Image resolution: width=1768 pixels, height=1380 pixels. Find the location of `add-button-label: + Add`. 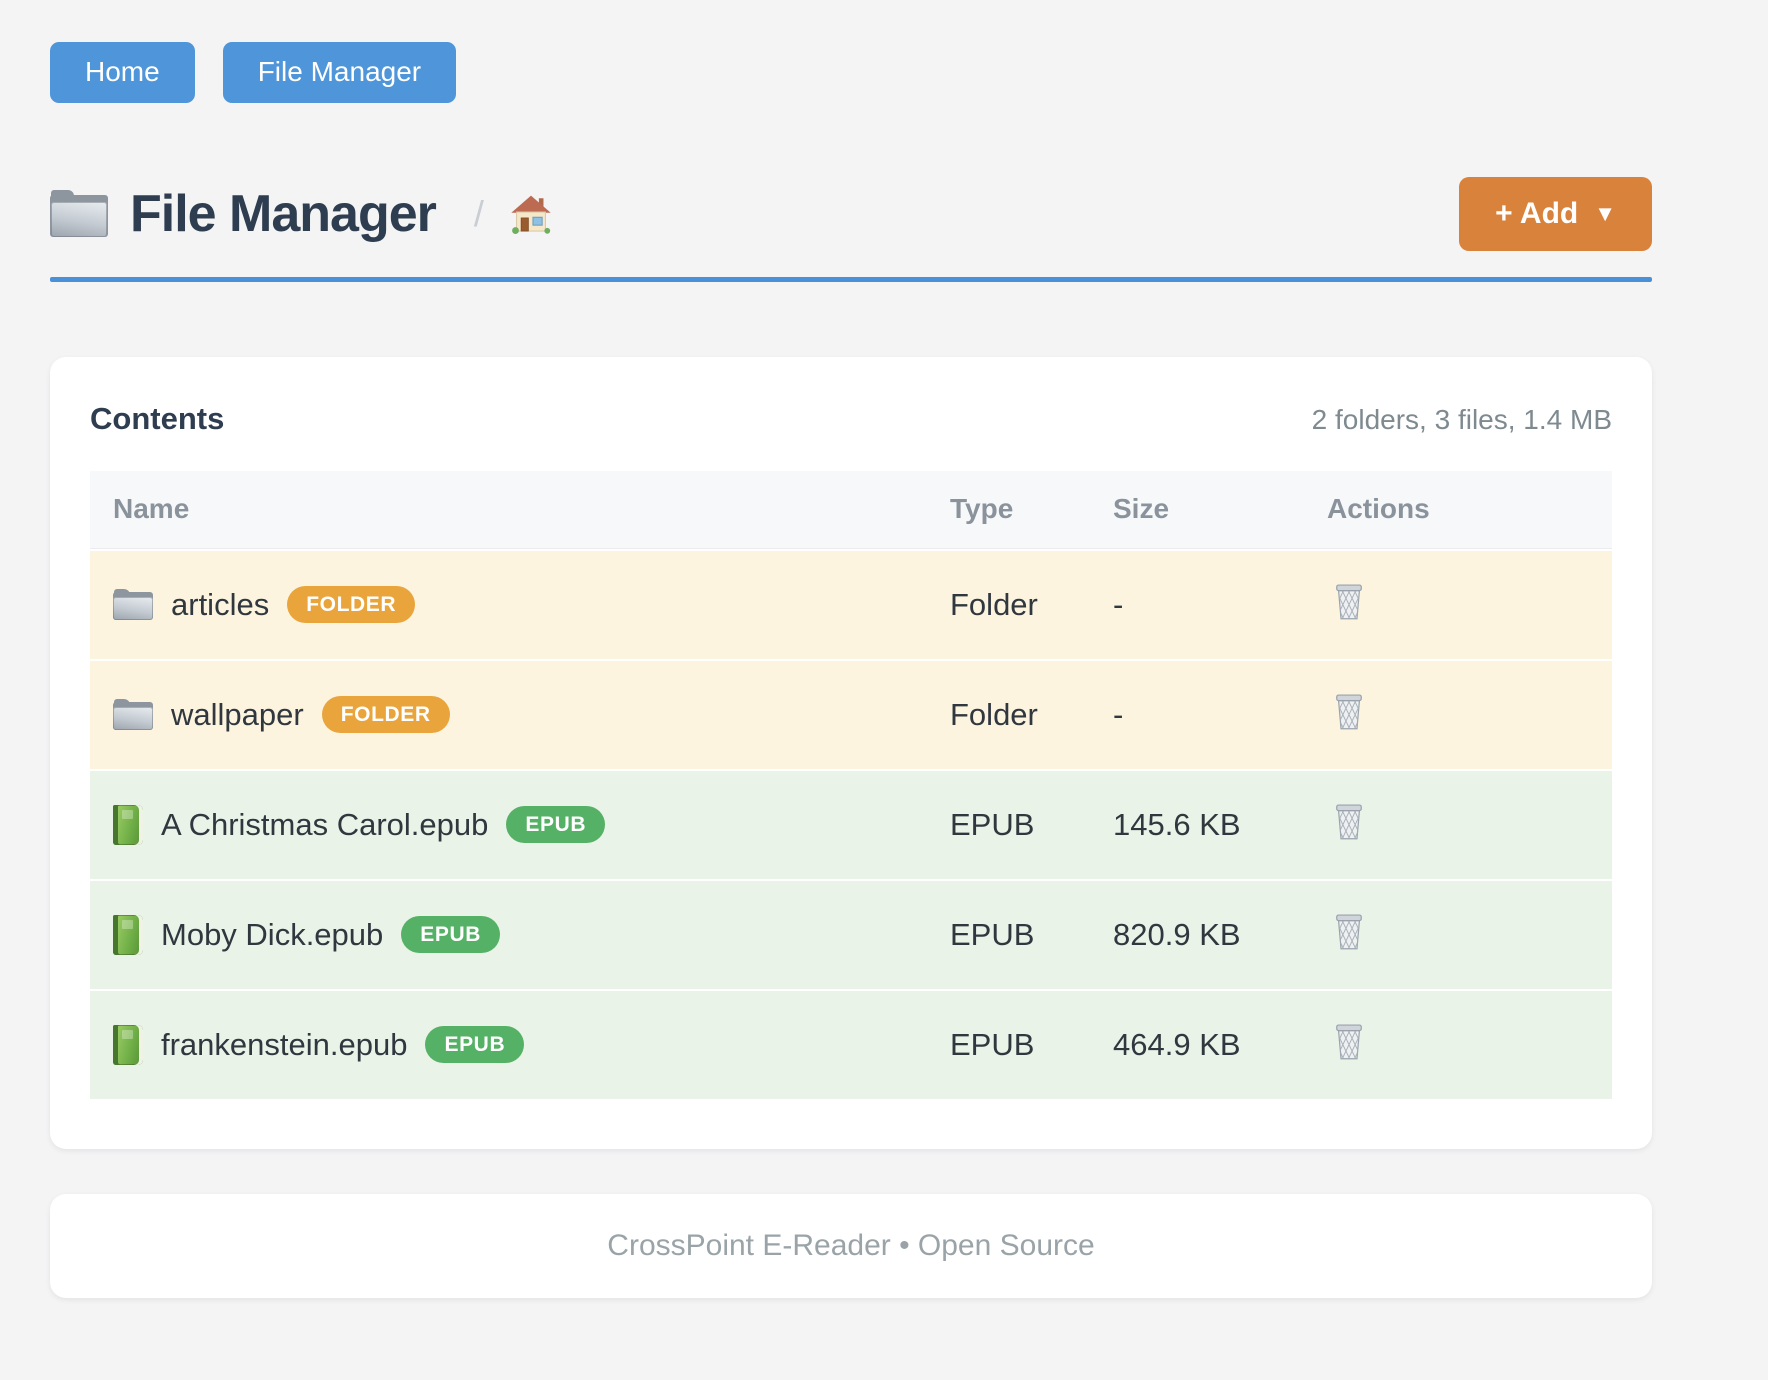

add-button-label: + Add is located at coordinates (1537, 213).